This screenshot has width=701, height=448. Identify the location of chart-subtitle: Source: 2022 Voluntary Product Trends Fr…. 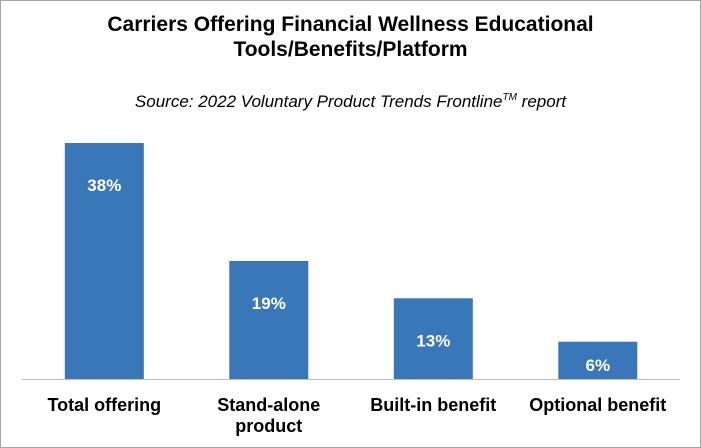
(350, 100).